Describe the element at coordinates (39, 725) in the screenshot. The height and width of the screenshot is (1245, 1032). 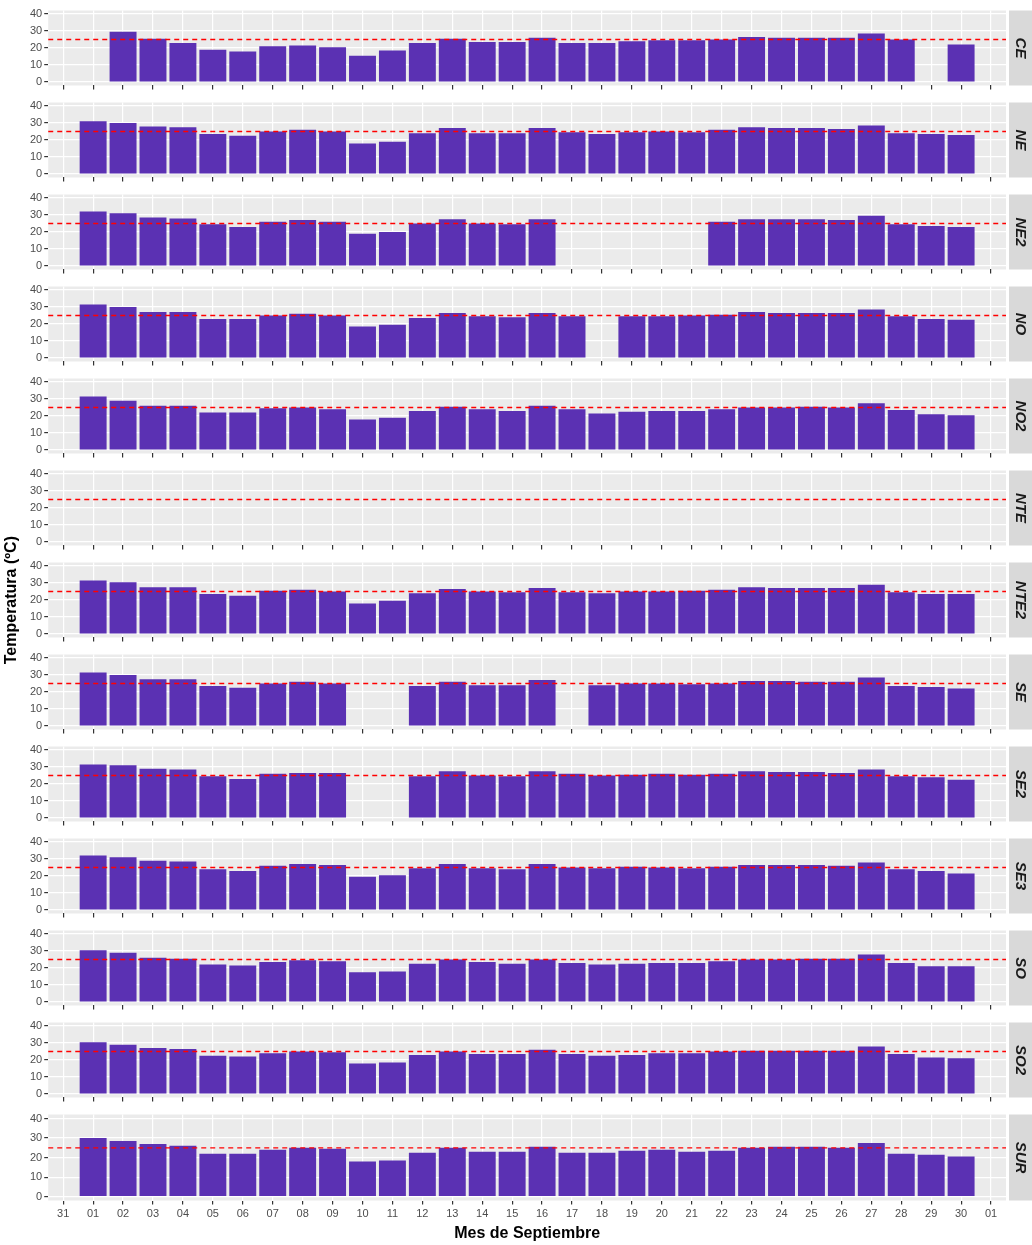
I see `y-tick-label: 0` at that location.